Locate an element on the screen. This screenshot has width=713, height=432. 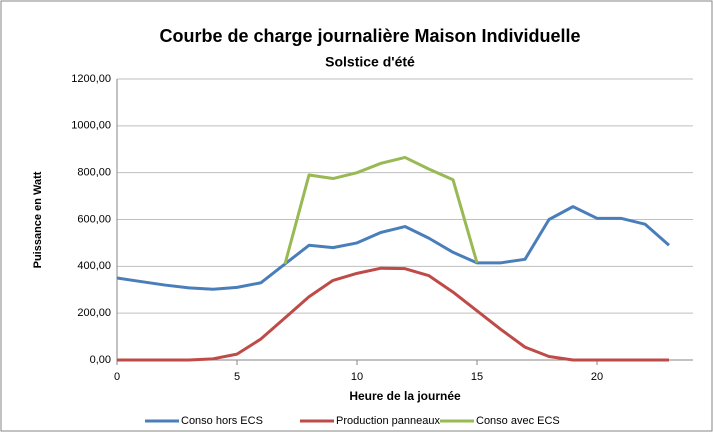
legend-label: Production panneaux is located at coordinates (388, 421).